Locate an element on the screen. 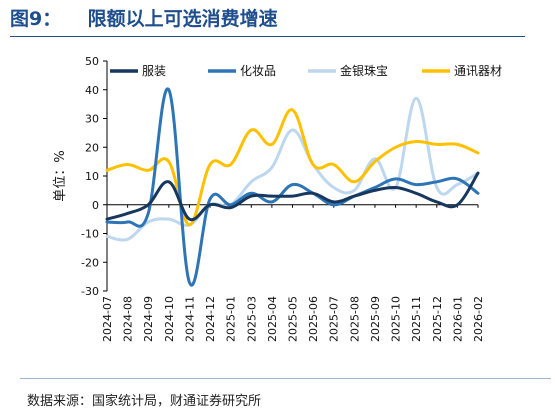 Image resolution: width=555 pixels, height=412 pixels. x-tick-label: 2025-05 is located at coordinates (293, 319).